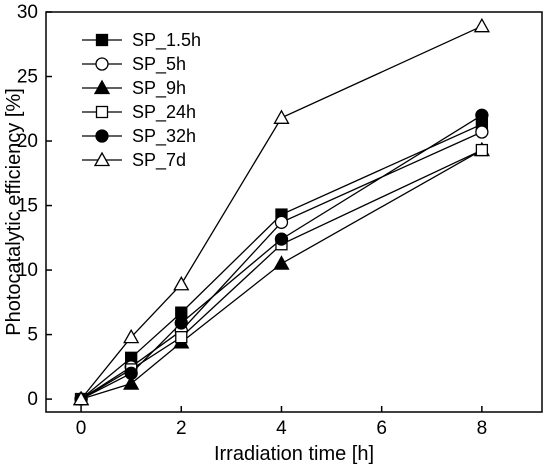 The width and height of the screenshot is (550, 472). What do you see at coordinates (159, 64) in the screenshot?
I see `legend-label: SP_5h` at bounding box center [159, 64].